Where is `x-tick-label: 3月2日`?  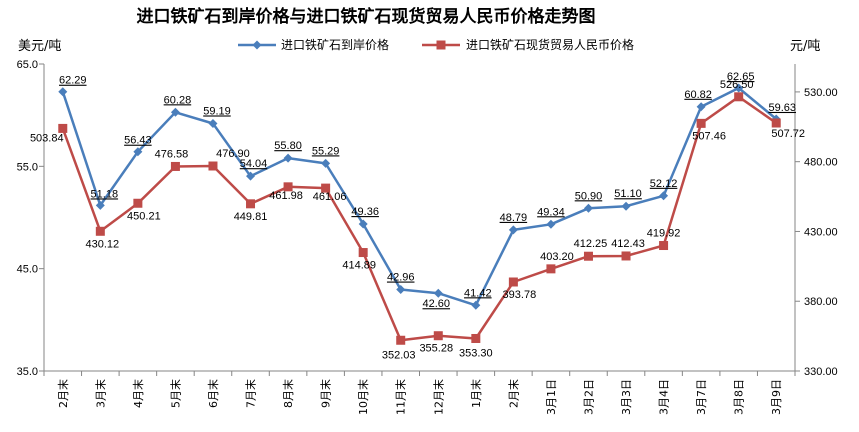
x-tick-label: 3月2日 is located at coordinates (588, 397).